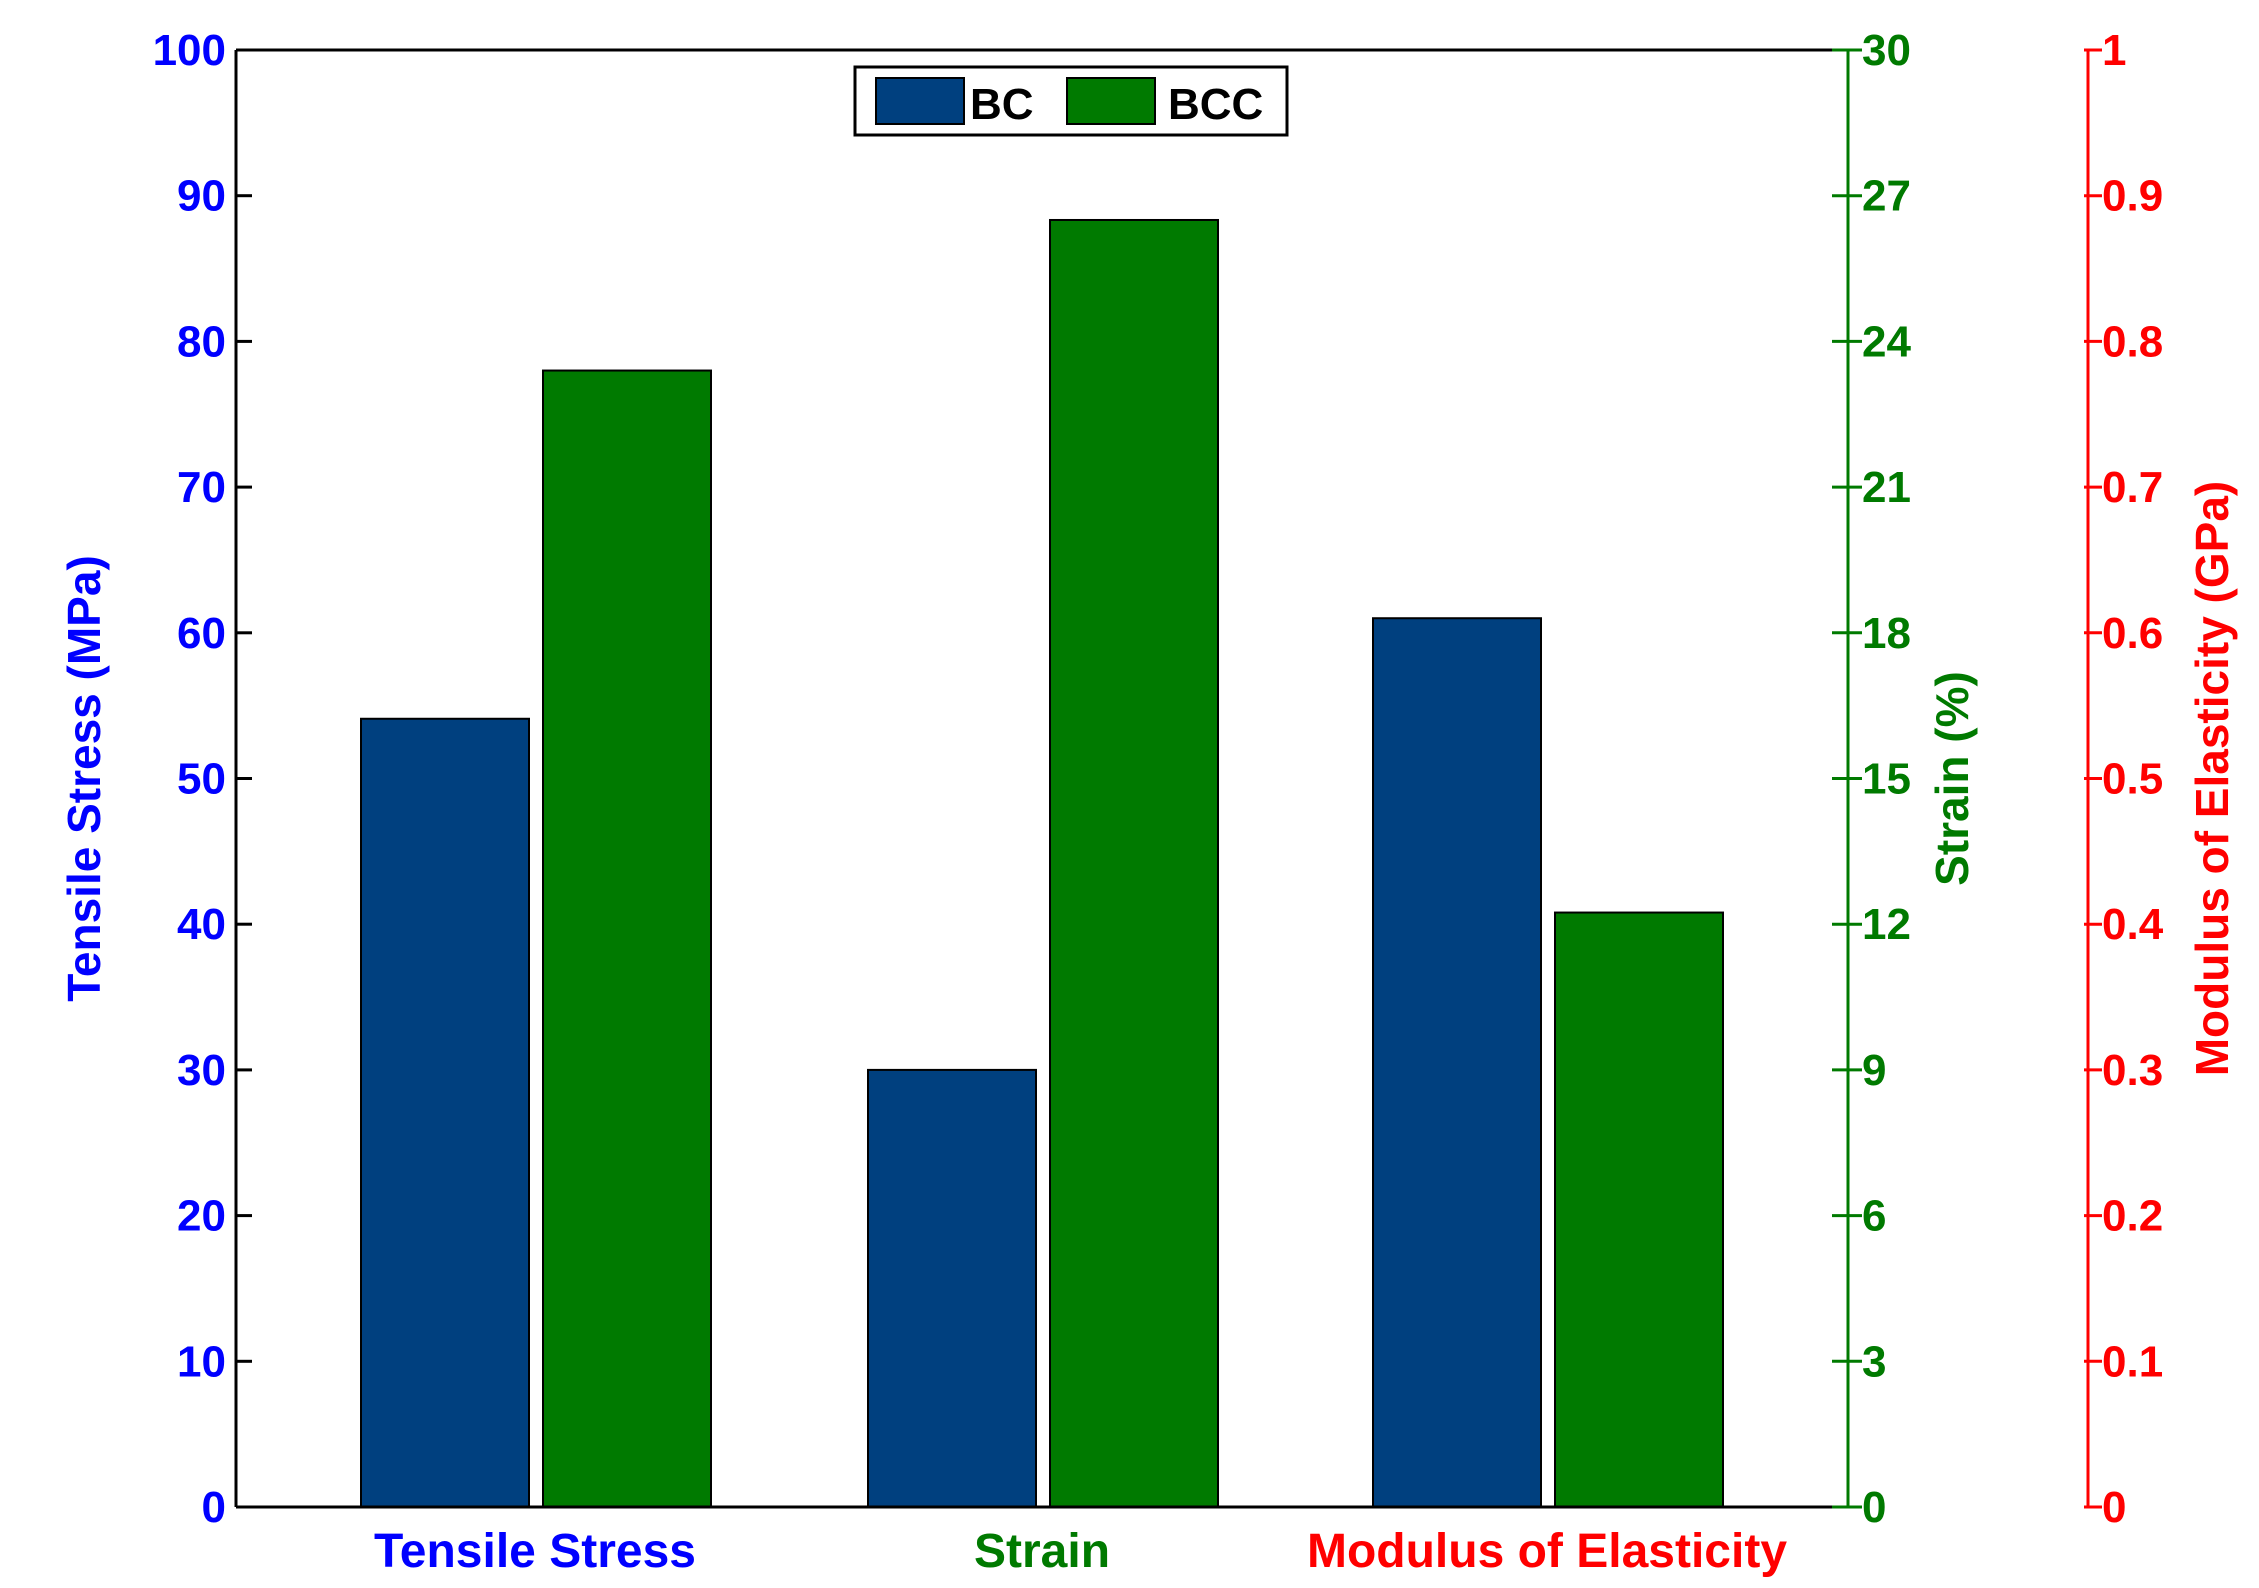 The width and height of the screenshot is (2259, 1588). Describe the element at coordinates (1874, 1216) in the screenshot. I see `strain-axis-tick-label: 6` at that location.